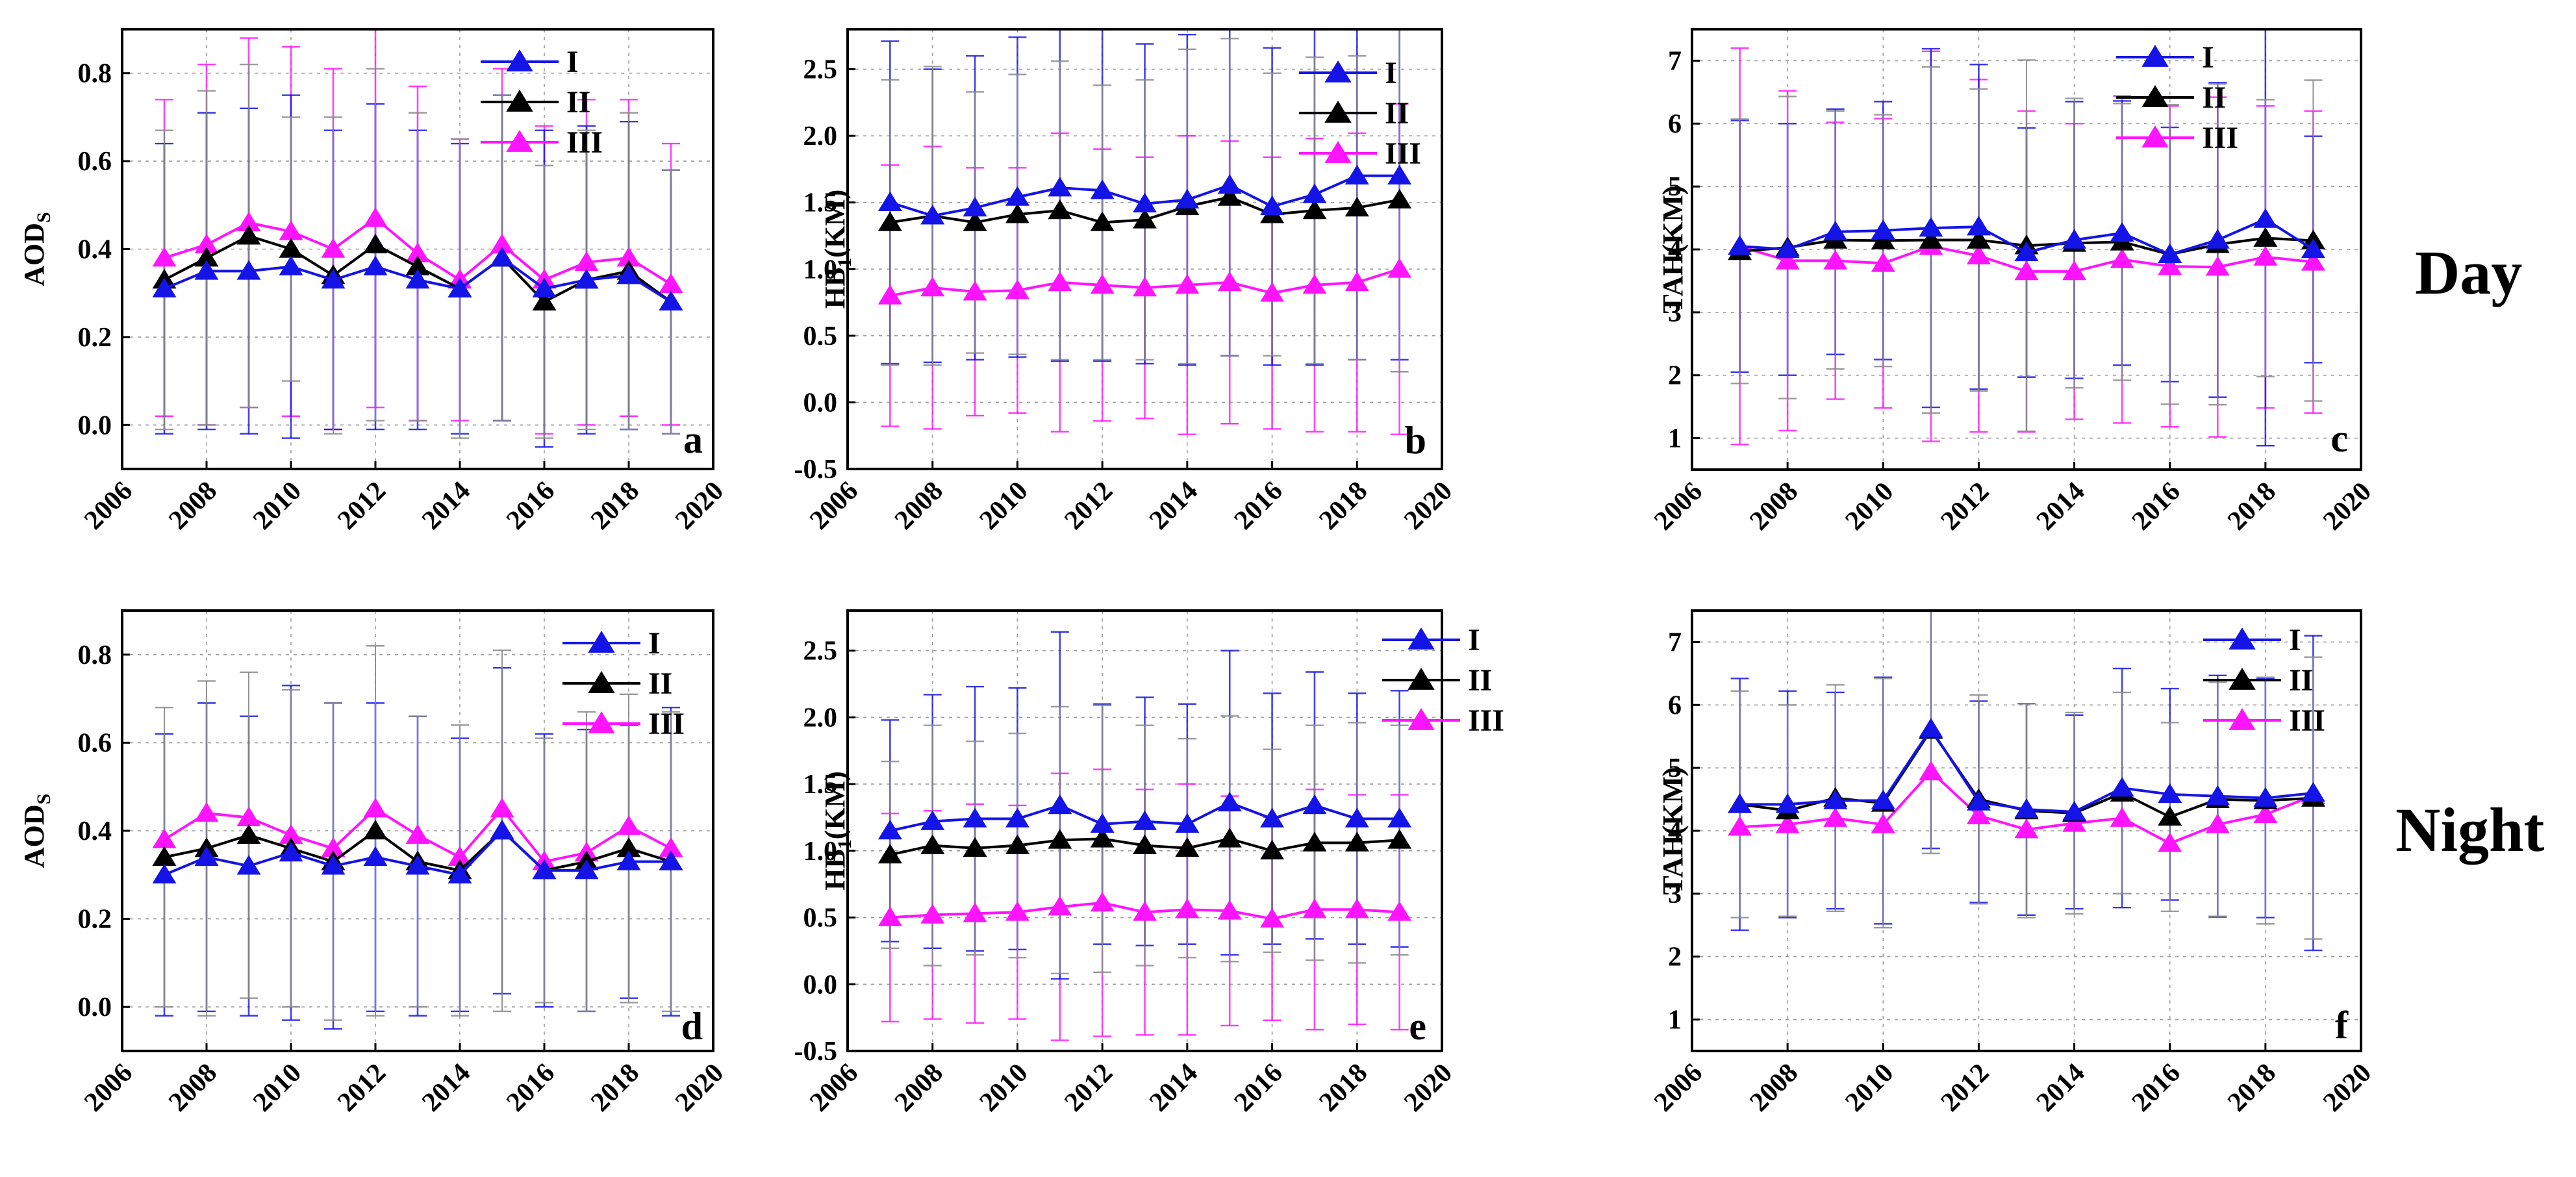 Image resolution: width=2576 pixels, height=1177 pixels. Describe the element at coordinates (1675, 642) in the screenshot. I see `y-tick-label: 7` at that location.